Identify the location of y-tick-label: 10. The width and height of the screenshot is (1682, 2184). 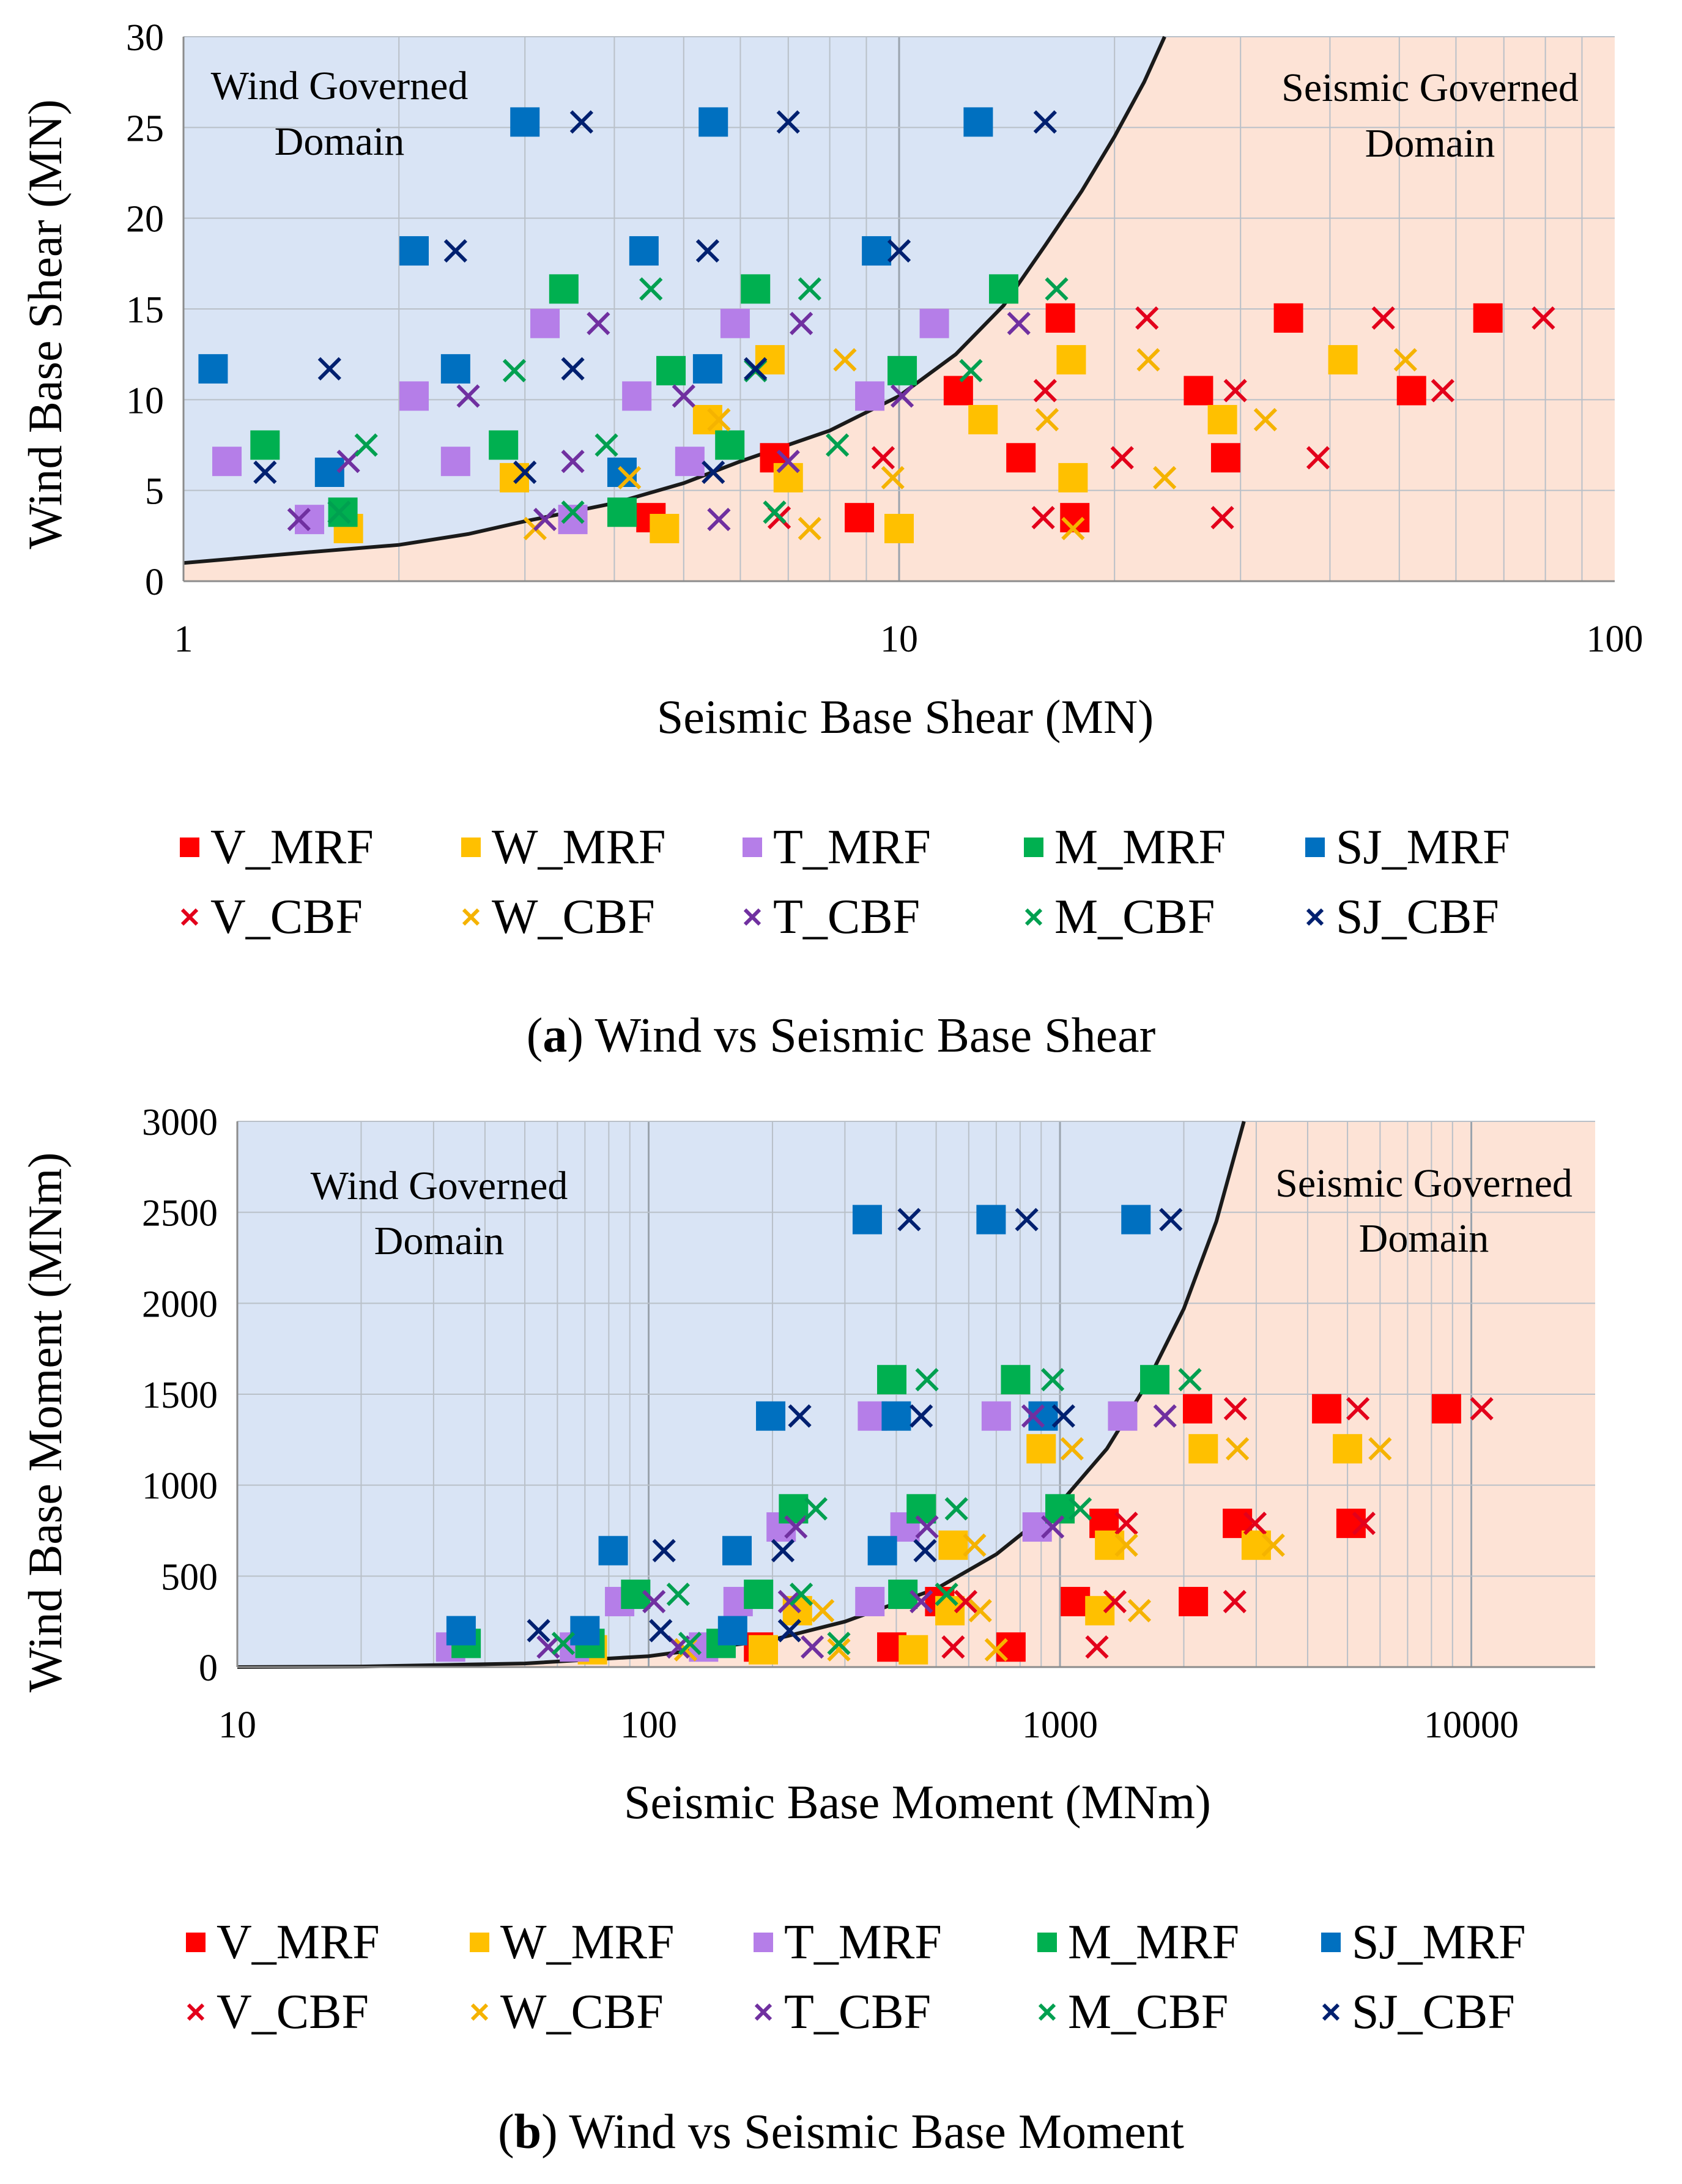
(145, 401).